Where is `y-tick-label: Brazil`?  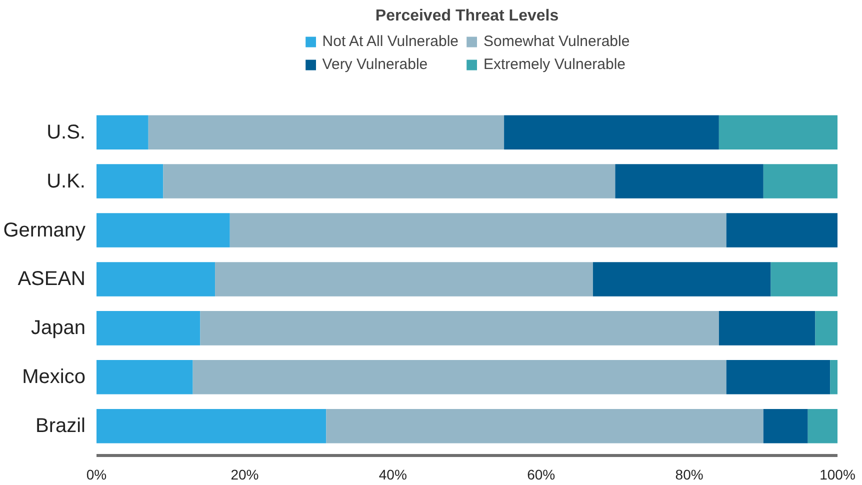 y-tick-label: Brazil is located at coordinates (60, 426).